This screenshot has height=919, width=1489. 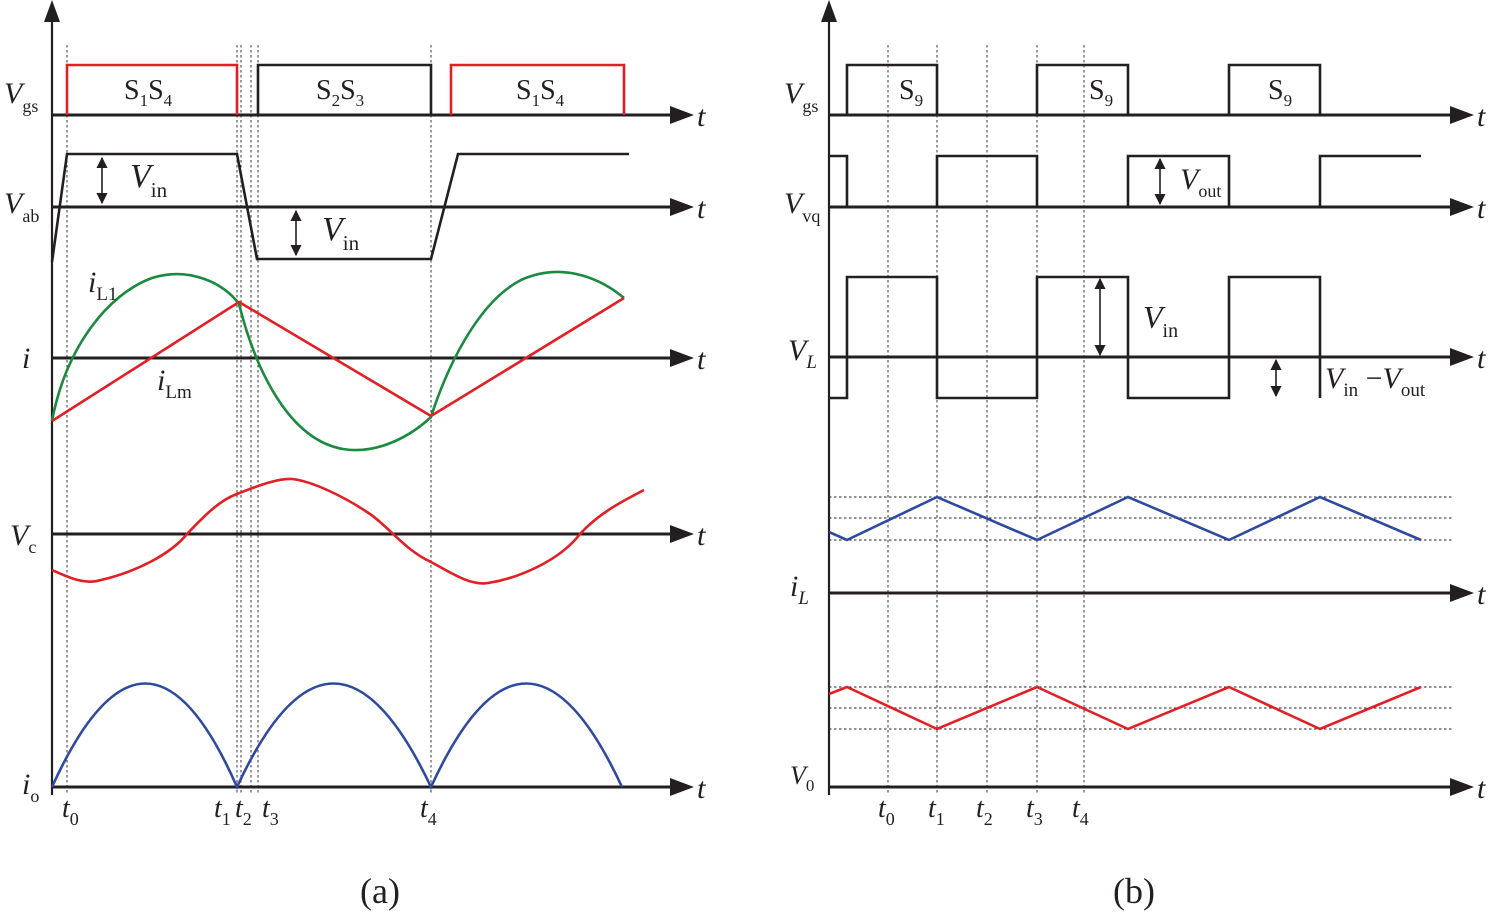 I want to click on vin-label-upper: Vin, so click(x=149, y=180).